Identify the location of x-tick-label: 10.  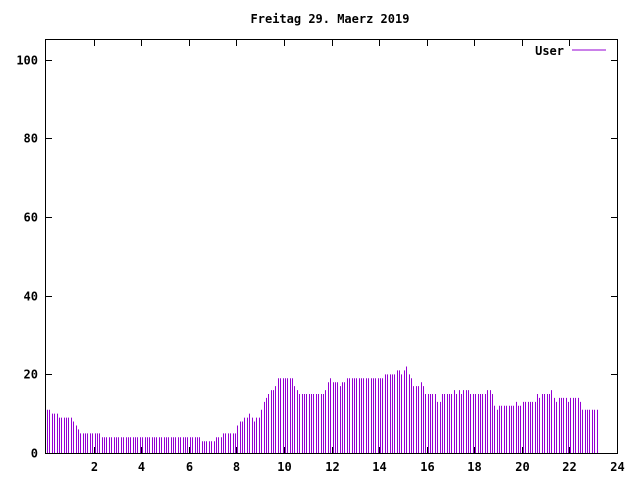
(284, 467).